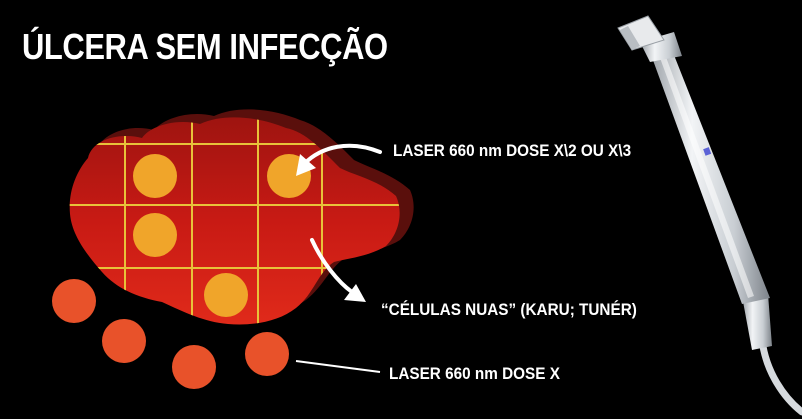  Describe the element at coordinates (780, 376) in the screenshot. I see `probe-cable` at that location.